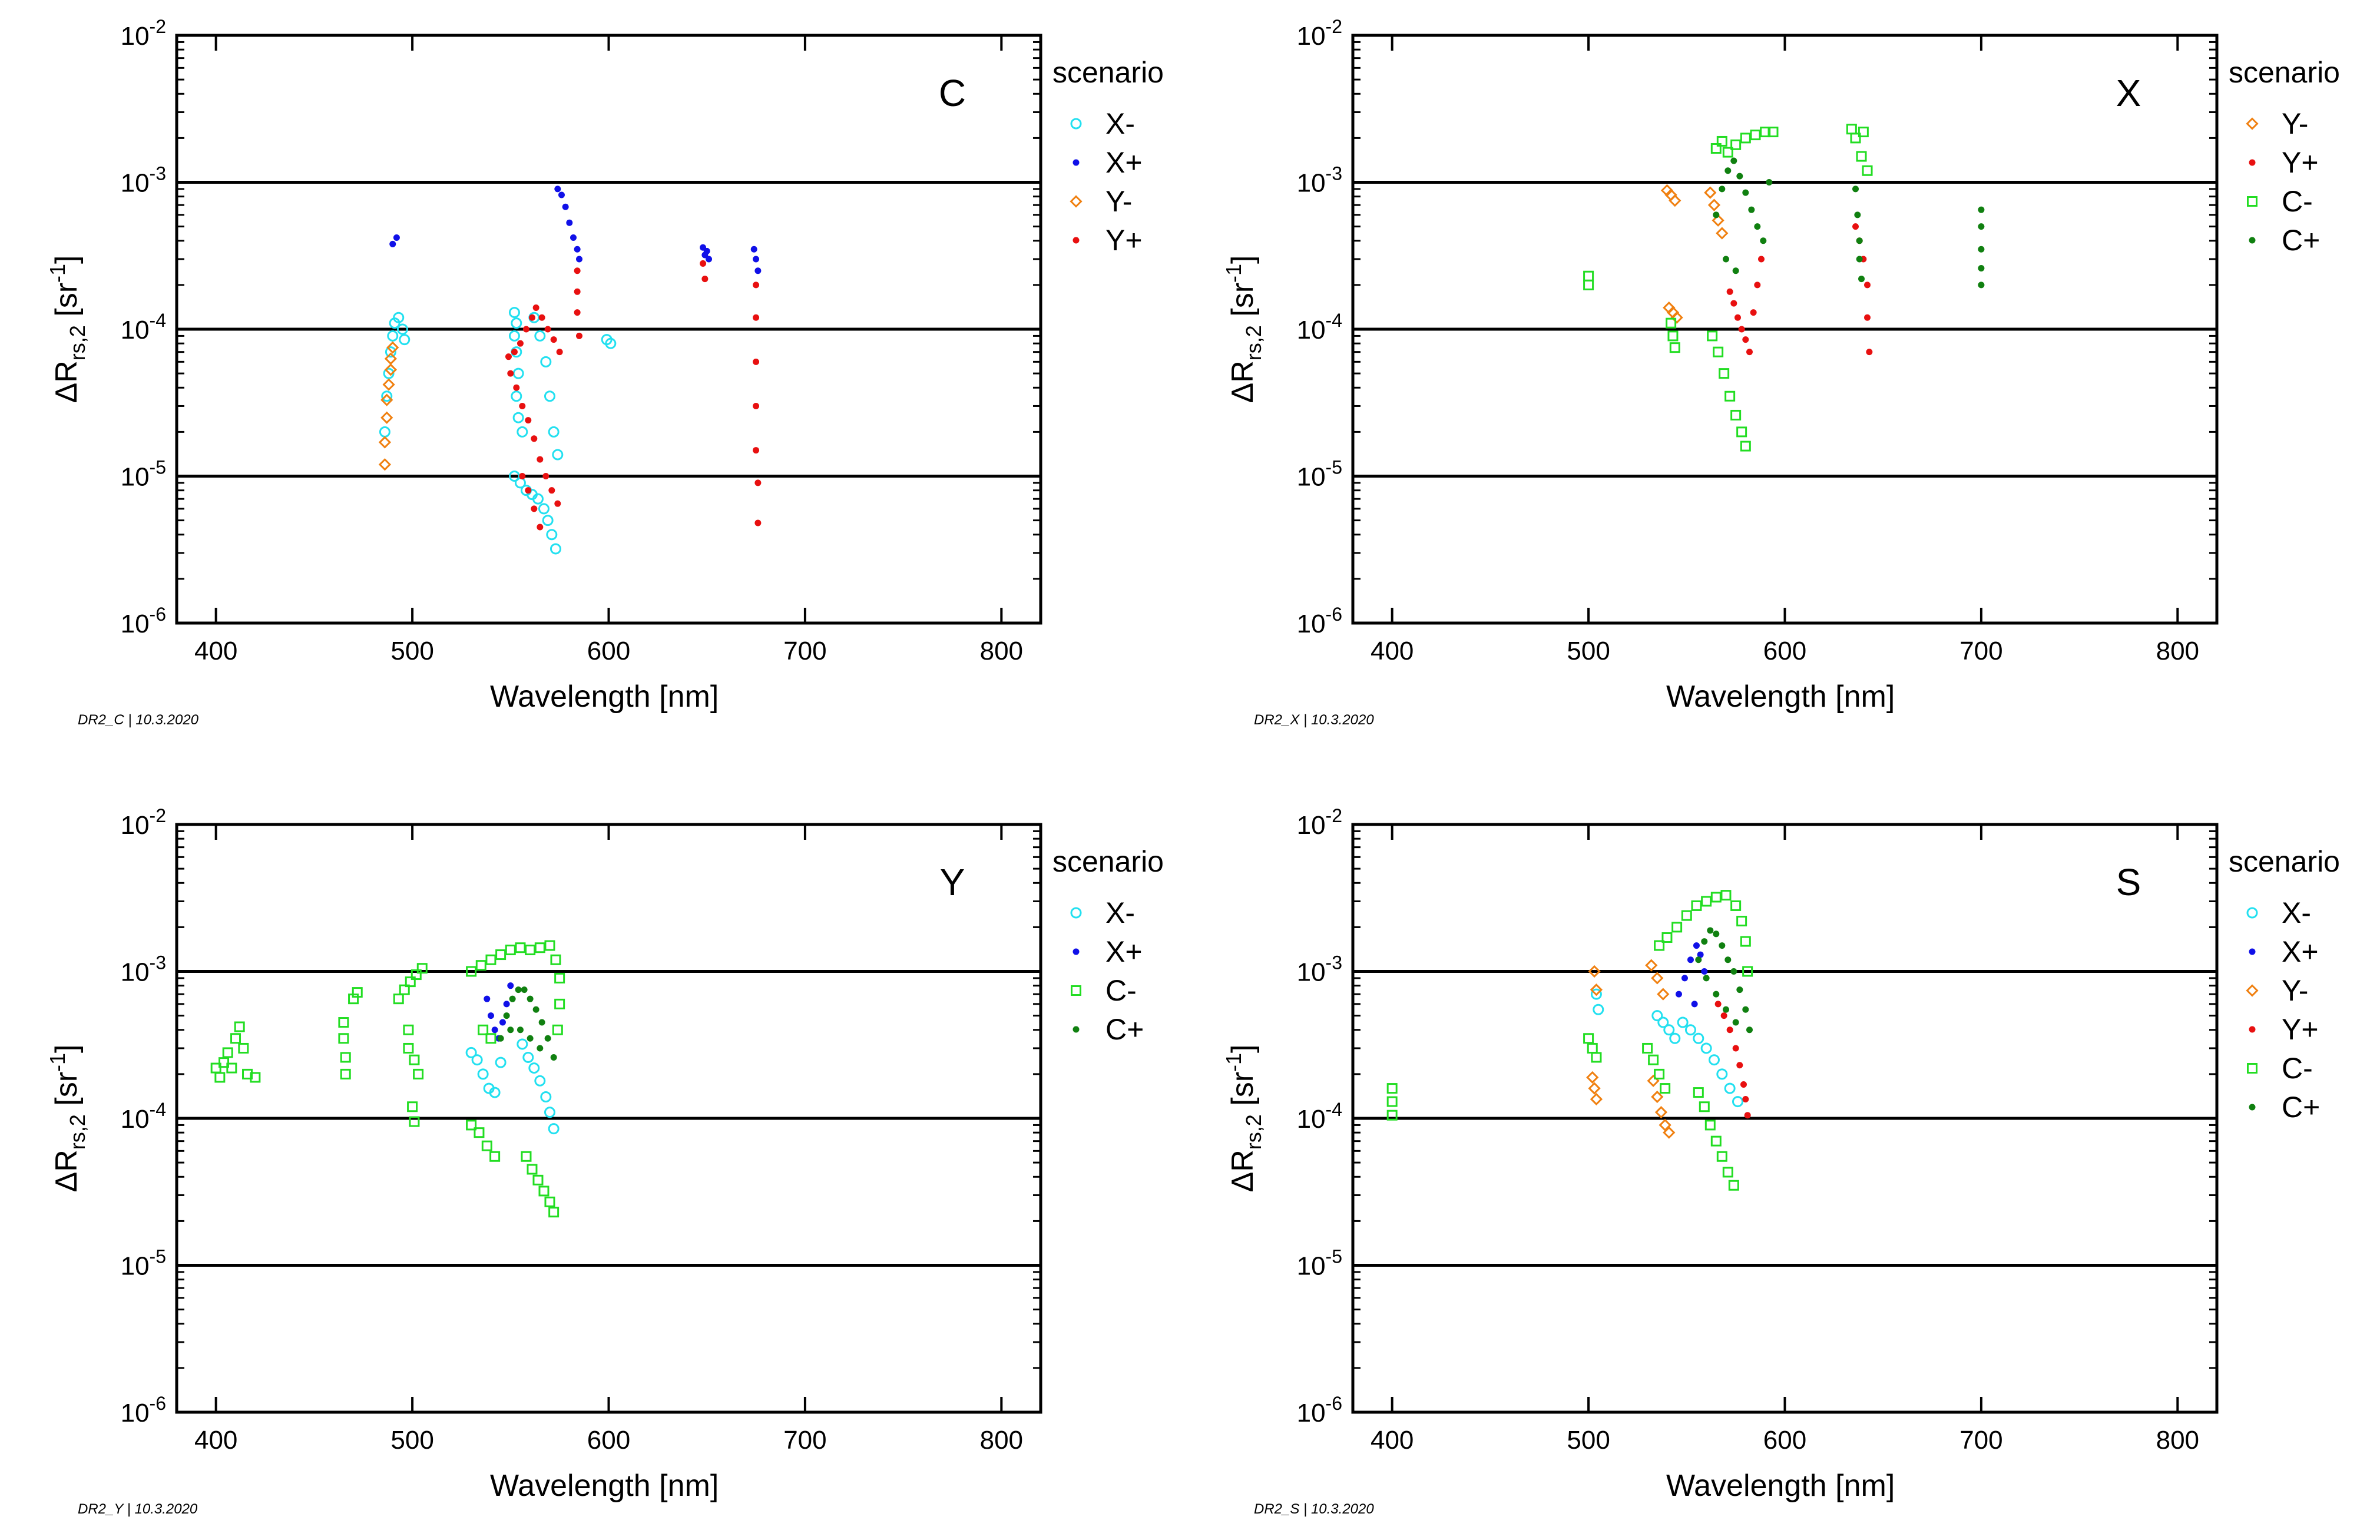  I want to click on x-tick-label: 600, so click(1784, 651).